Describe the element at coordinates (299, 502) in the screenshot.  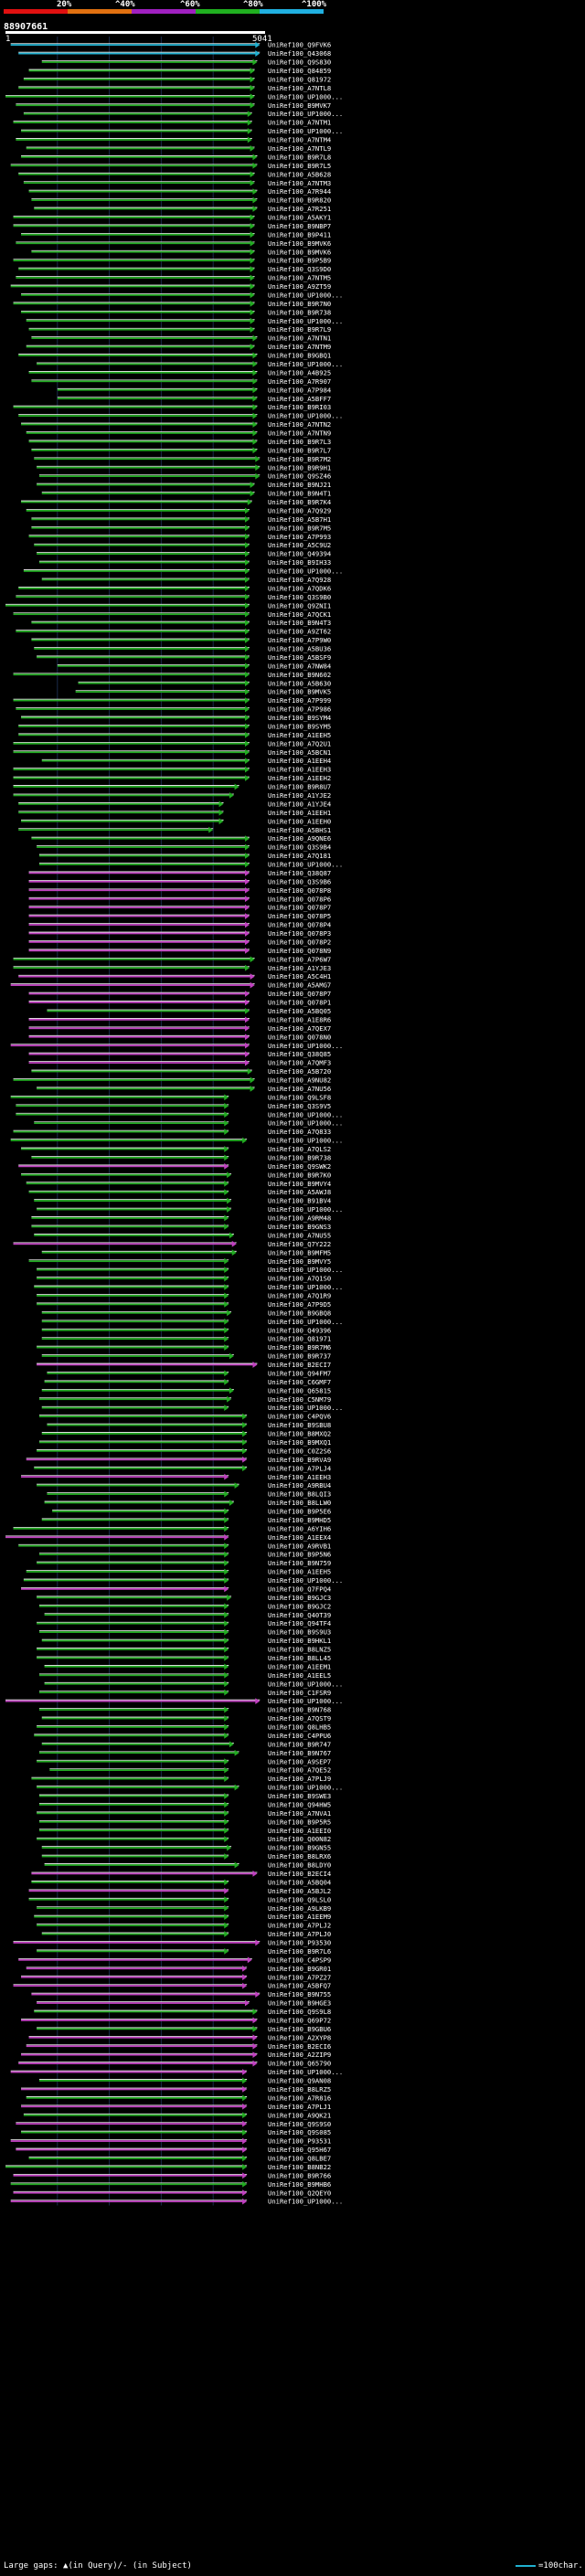
I see `hit-label: UniRef100_B9R7K4` at that location.